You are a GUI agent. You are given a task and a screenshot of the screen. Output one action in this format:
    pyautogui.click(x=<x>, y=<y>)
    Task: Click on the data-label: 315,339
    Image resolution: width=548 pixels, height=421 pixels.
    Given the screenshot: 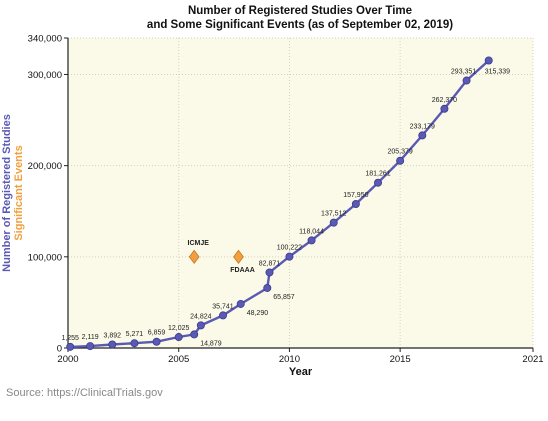 What is the action you would take?
    pyautogui.click(x=497, y=71)
    